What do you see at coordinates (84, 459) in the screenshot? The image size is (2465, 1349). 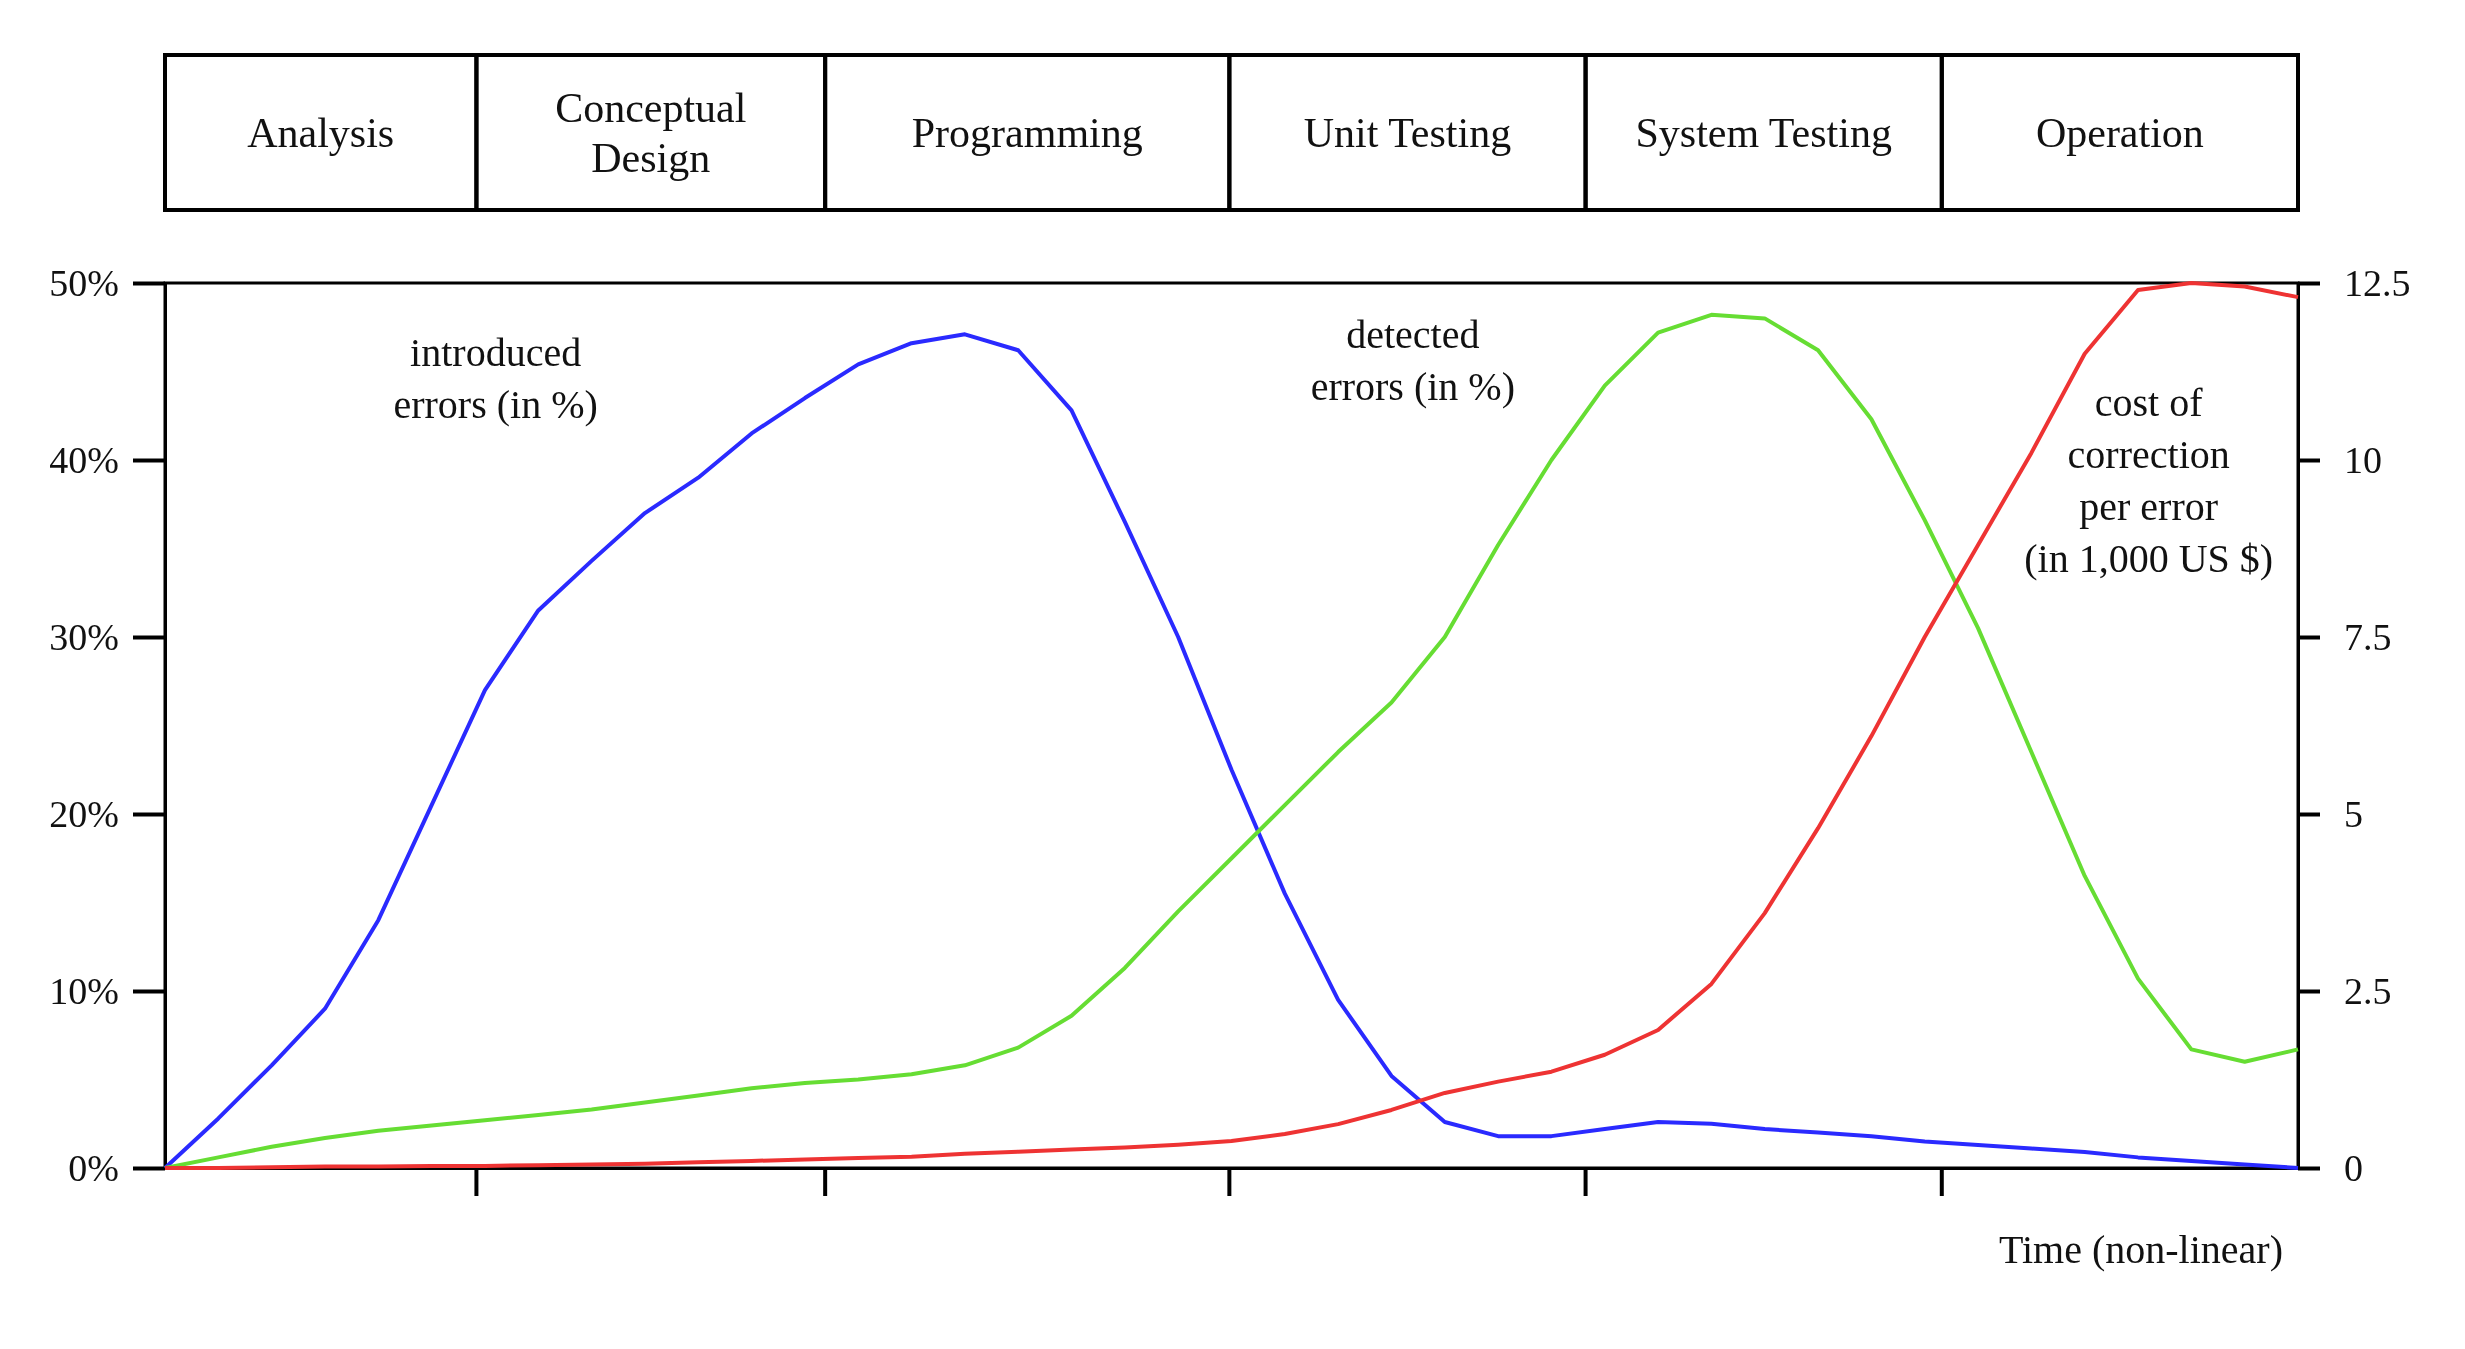 I see `y-tick-label: 40%` at bounding box center [84, 459].